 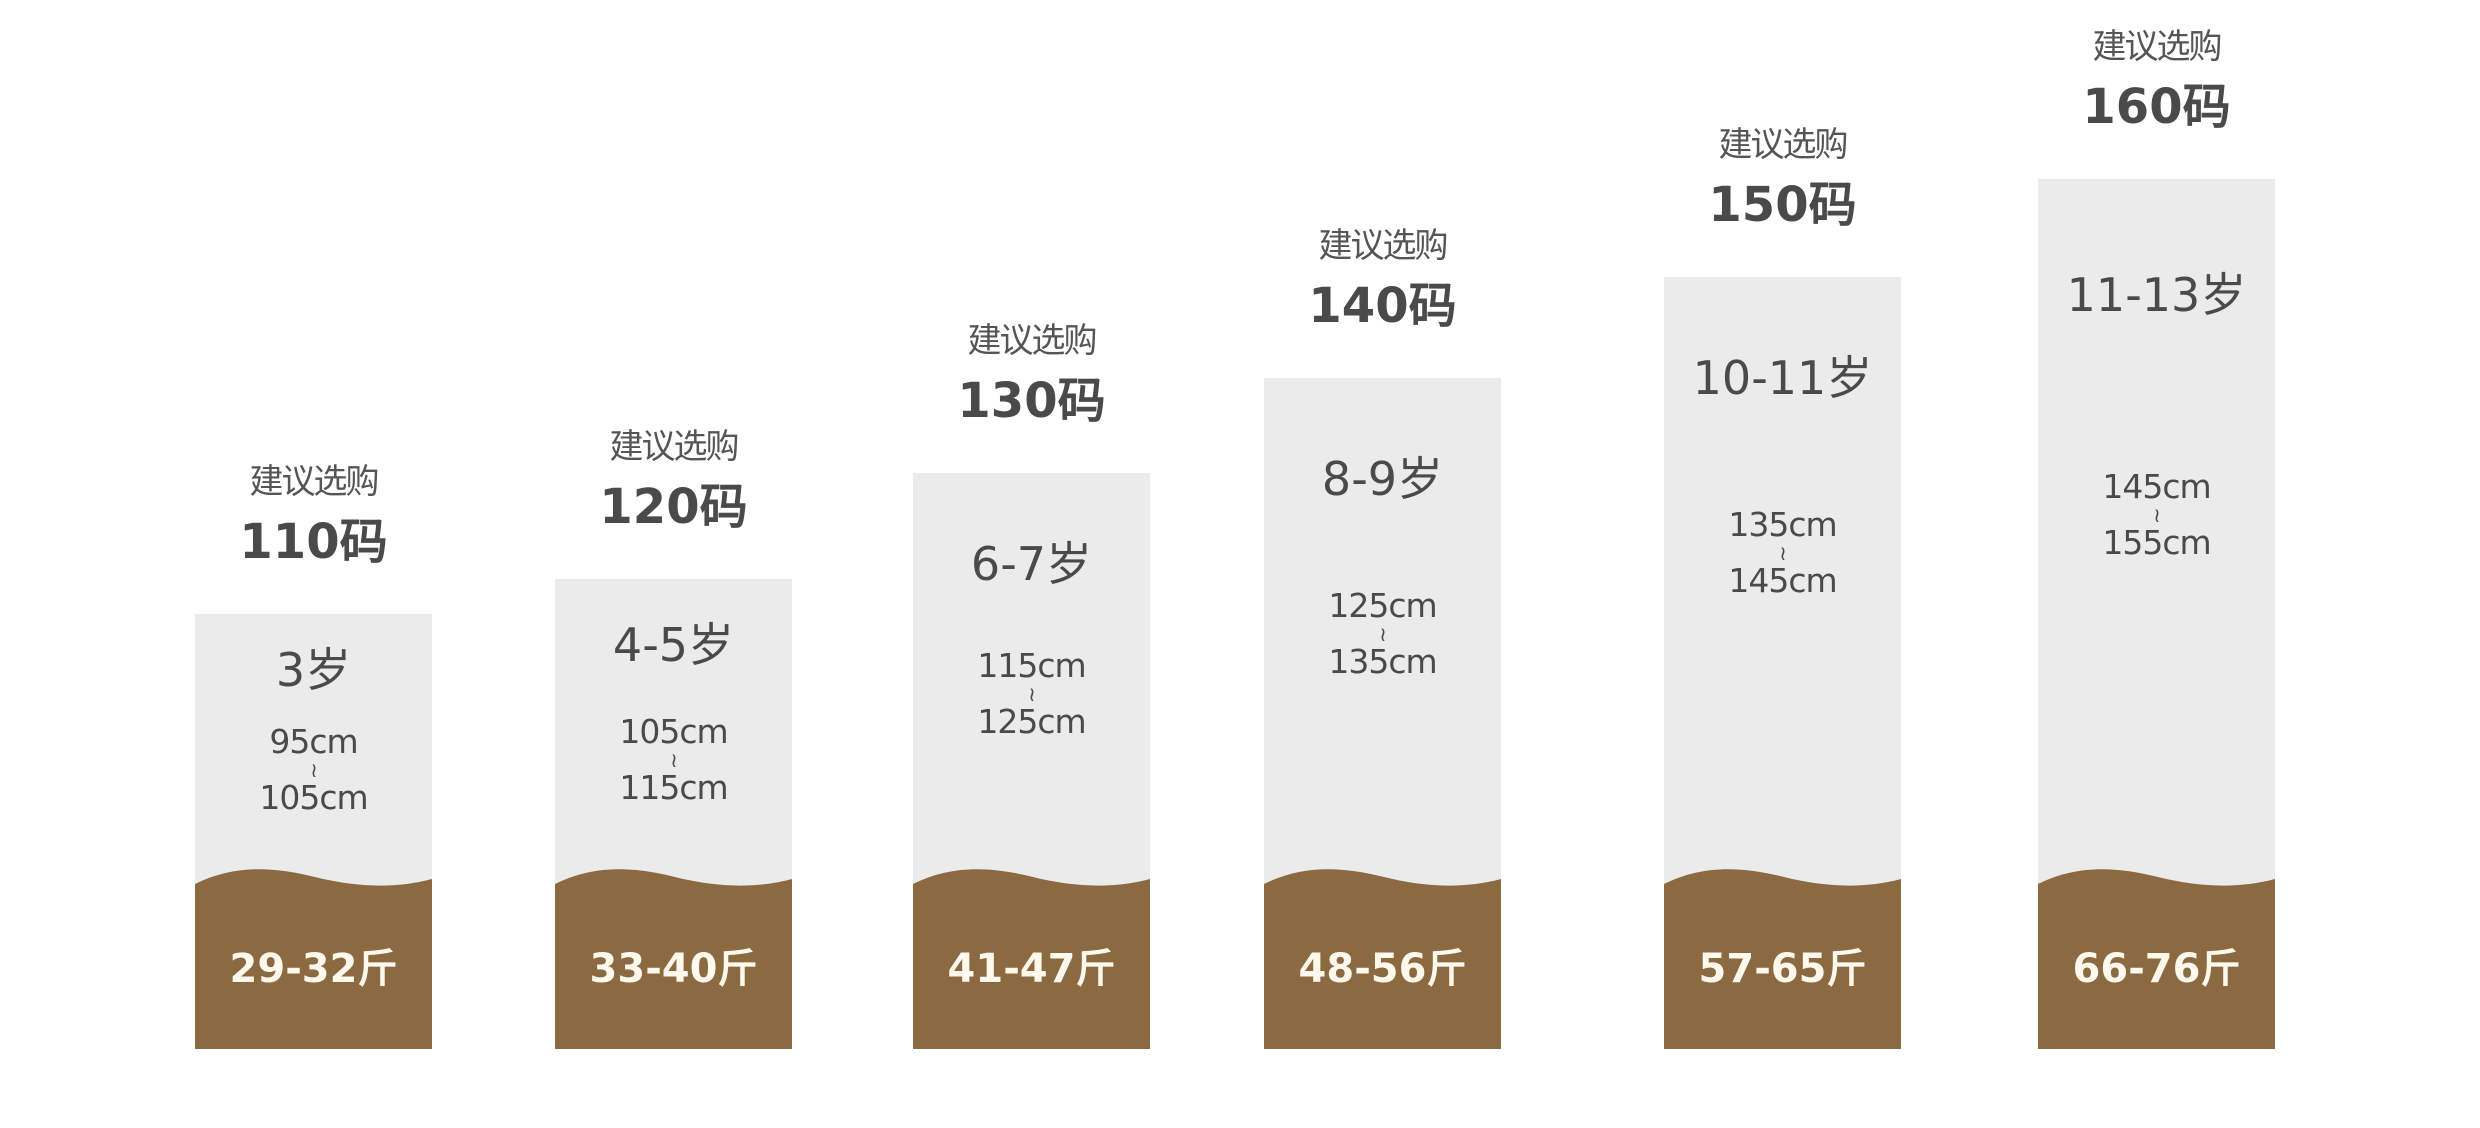 I want to click on height-max: 115cm, so click(x=673, y=787).